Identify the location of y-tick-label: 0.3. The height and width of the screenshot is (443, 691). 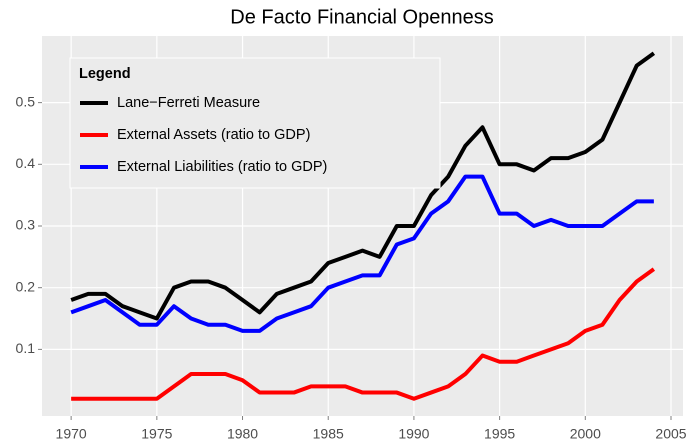
(26, 225).